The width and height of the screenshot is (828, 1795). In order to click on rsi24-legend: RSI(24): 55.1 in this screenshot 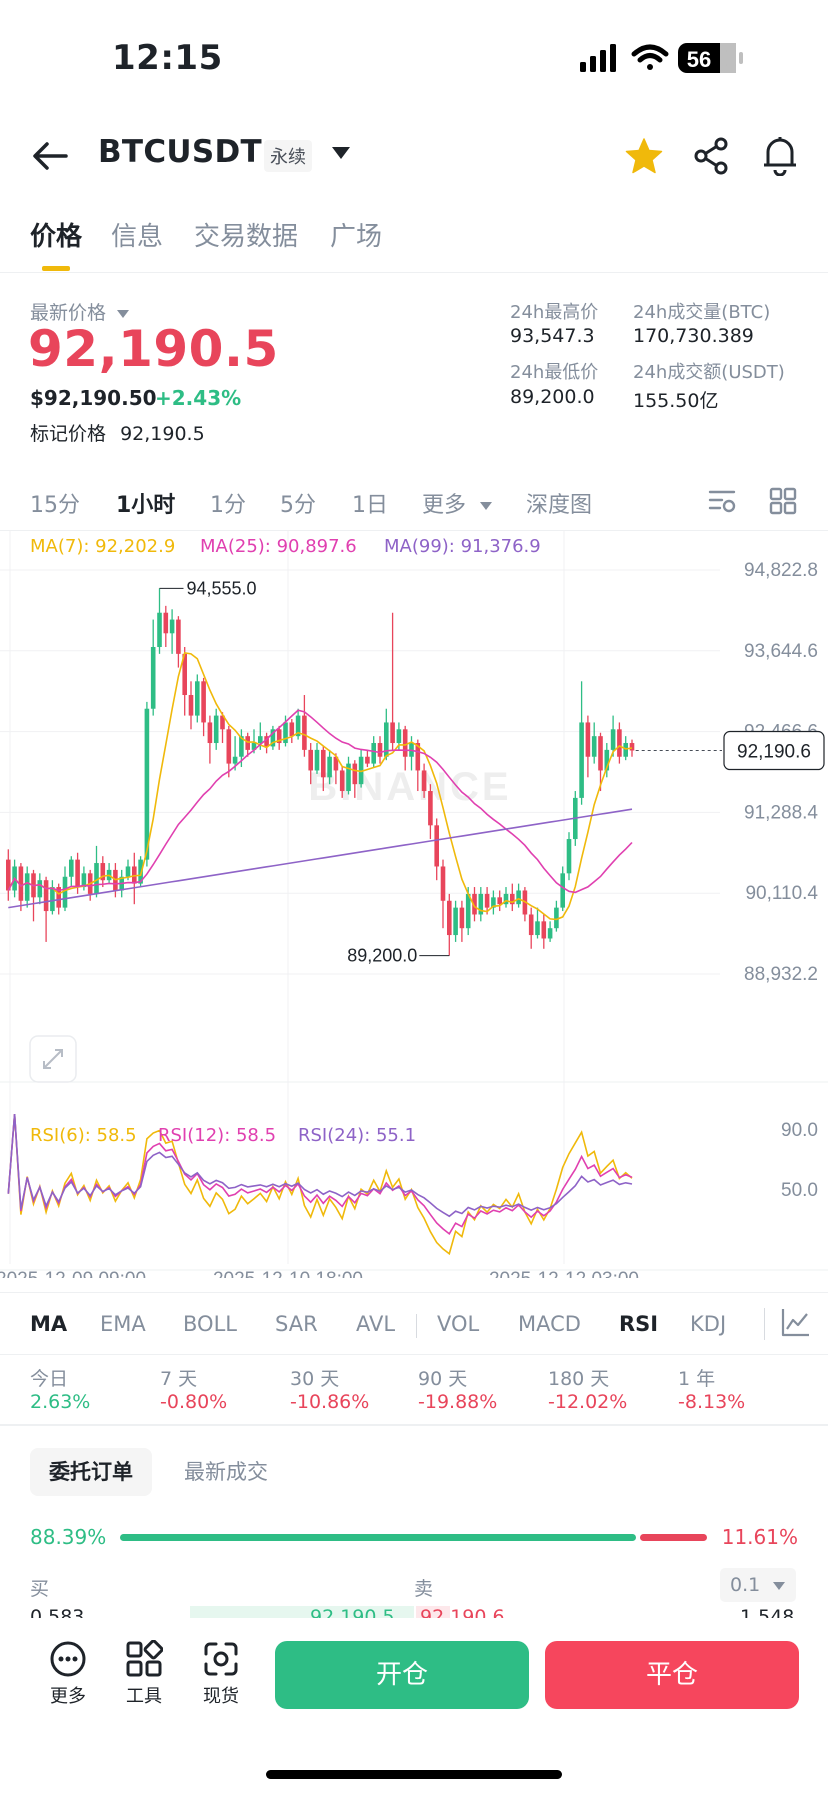, I will do `click(357, 1135)`.